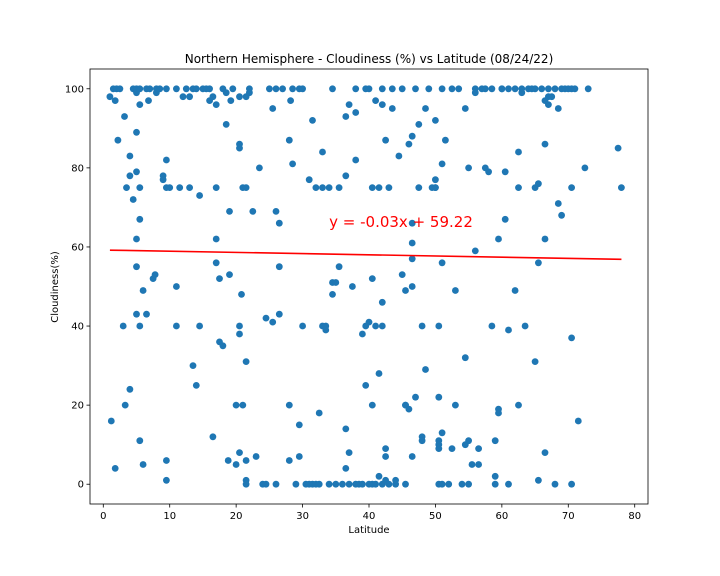  I want to click on x-axis: 0 10 20 30 40 50 60 70 80, so click(370, 513).